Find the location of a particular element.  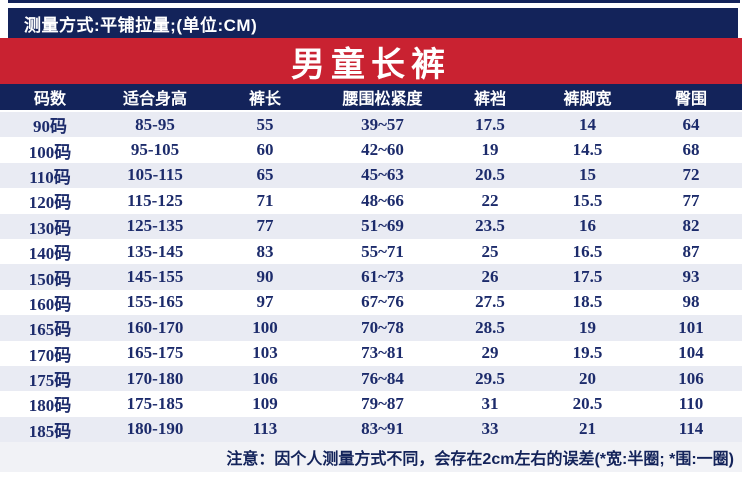

measurement-note-text: 测量方式:平铺拉量;(单位:CM) is located at coordinates (141, 25).